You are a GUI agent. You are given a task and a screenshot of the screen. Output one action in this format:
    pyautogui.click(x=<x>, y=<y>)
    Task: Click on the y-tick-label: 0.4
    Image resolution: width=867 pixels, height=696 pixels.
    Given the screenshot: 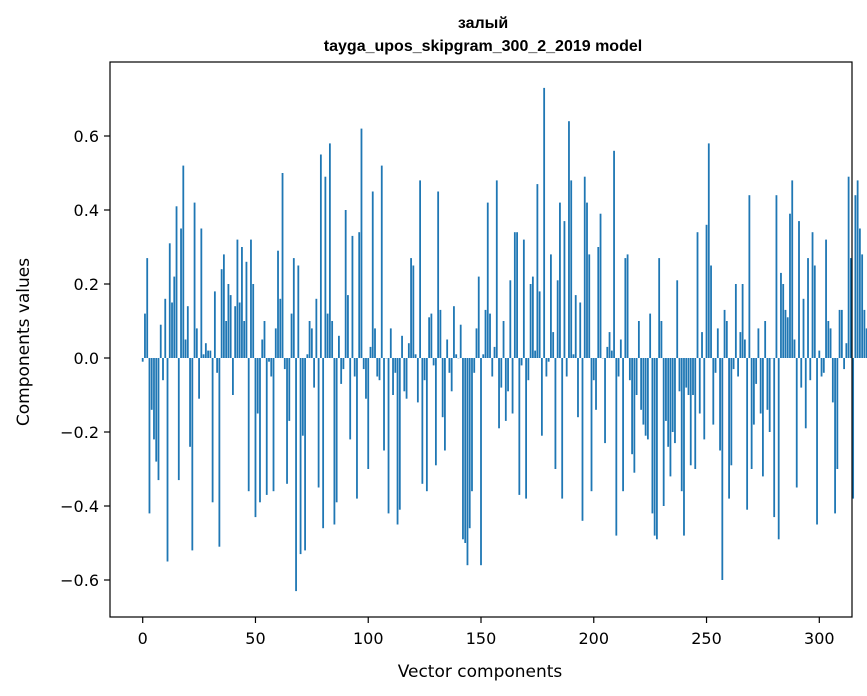 What is the action you would take?
    pyautogui.click(x=86, y=210)
    